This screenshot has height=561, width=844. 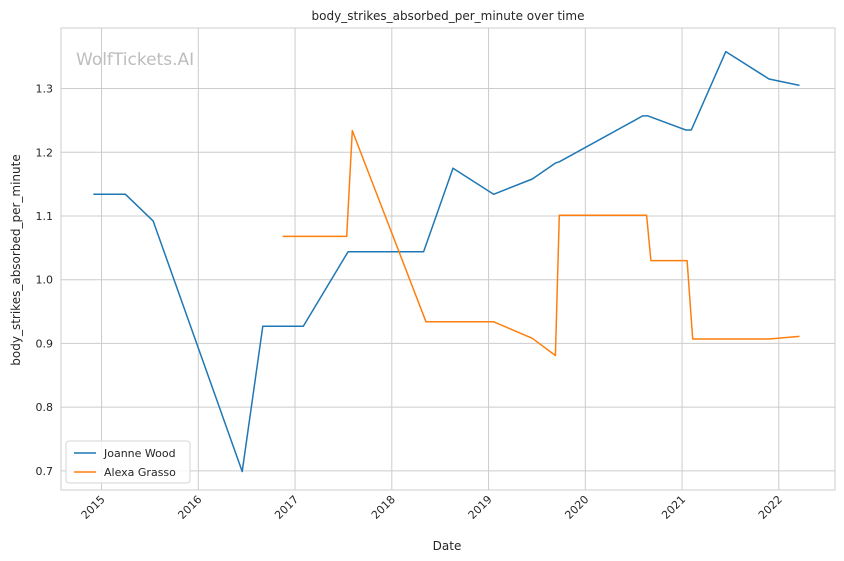 What do you see at coordinates (45, 216) in the screenshot?
I see `y-tick-label: 1.1` at bounding box center [45, 216].